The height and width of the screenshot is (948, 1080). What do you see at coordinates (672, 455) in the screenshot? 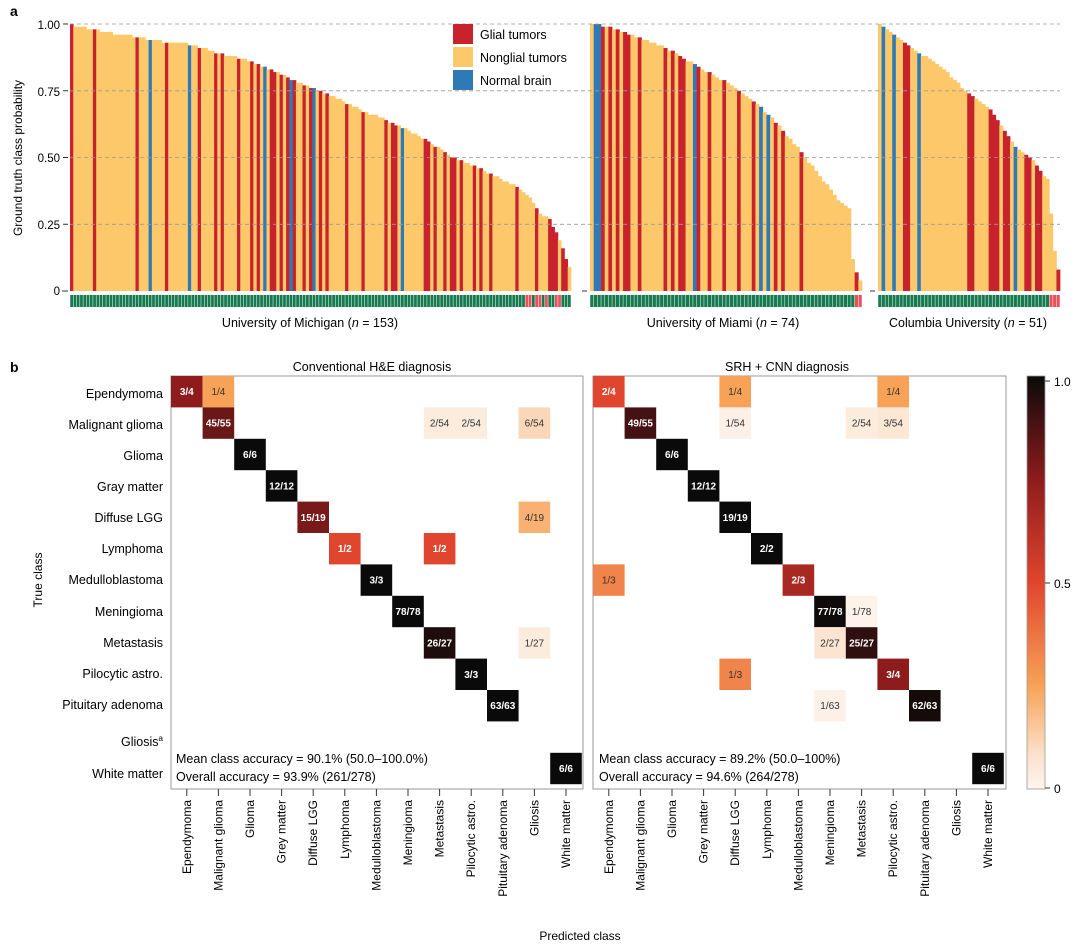
I see `matrix-cell-label: 6/6` at bounding box center [672, 455].